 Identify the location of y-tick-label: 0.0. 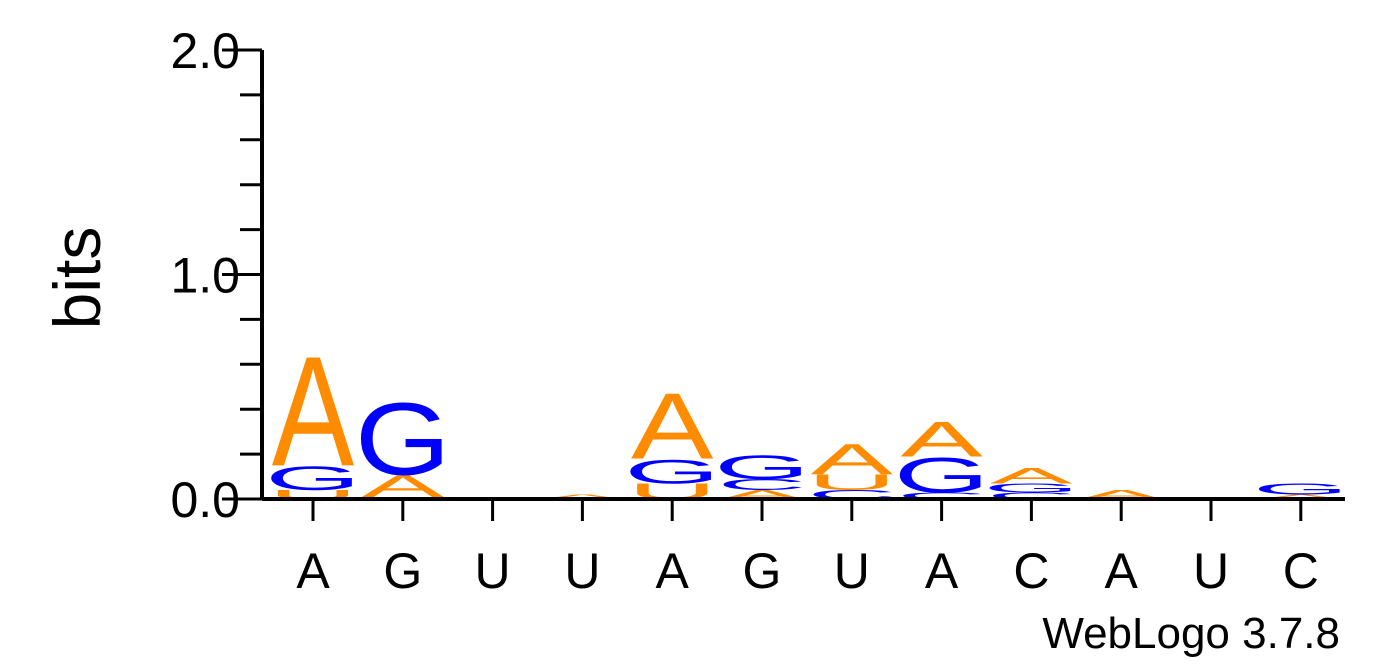
(205, 500).